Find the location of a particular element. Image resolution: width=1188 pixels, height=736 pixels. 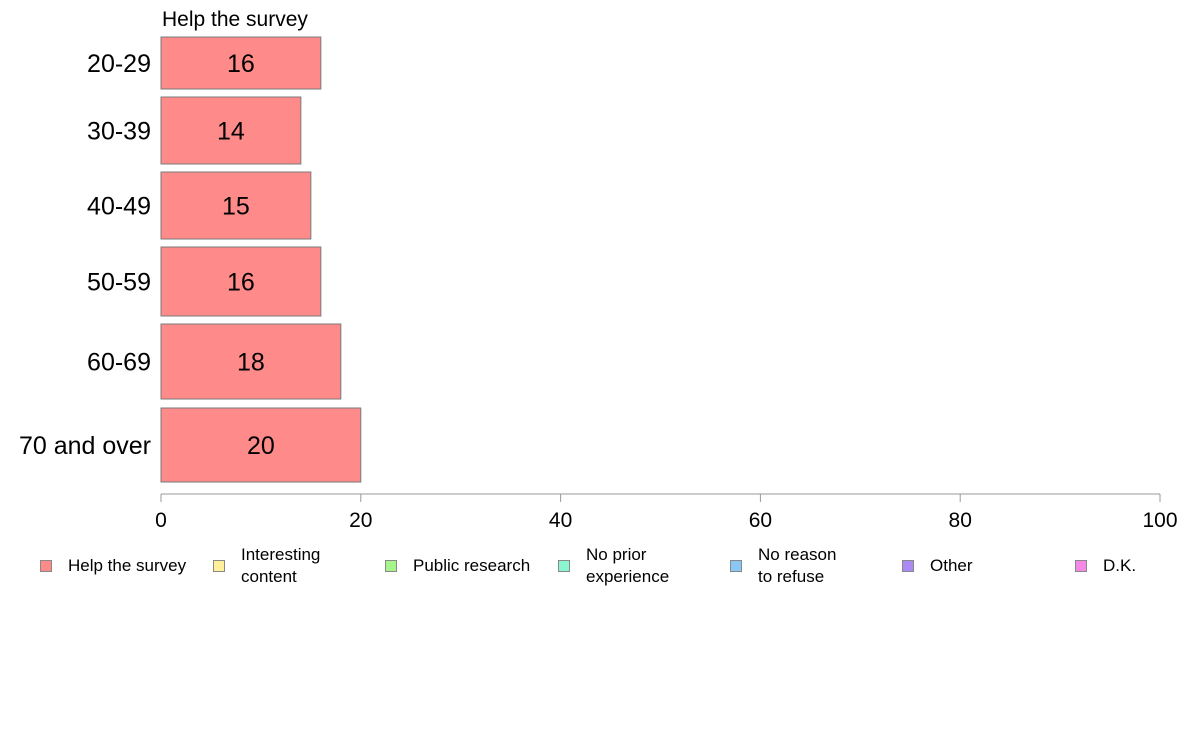

category-label: 70 and over is located at coordinates (85, 446).